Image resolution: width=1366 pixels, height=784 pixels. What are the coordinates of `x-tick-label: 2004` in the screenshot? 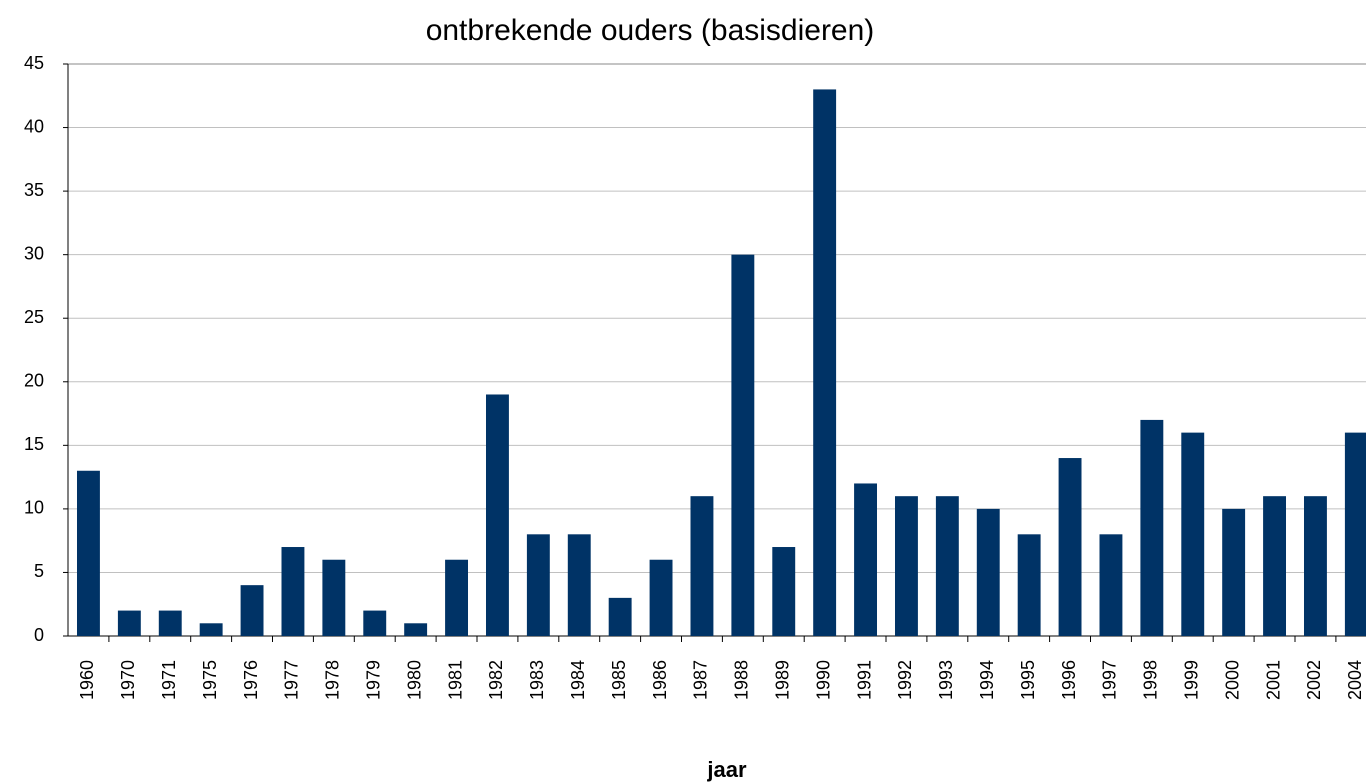 It's located at (1355, 680).